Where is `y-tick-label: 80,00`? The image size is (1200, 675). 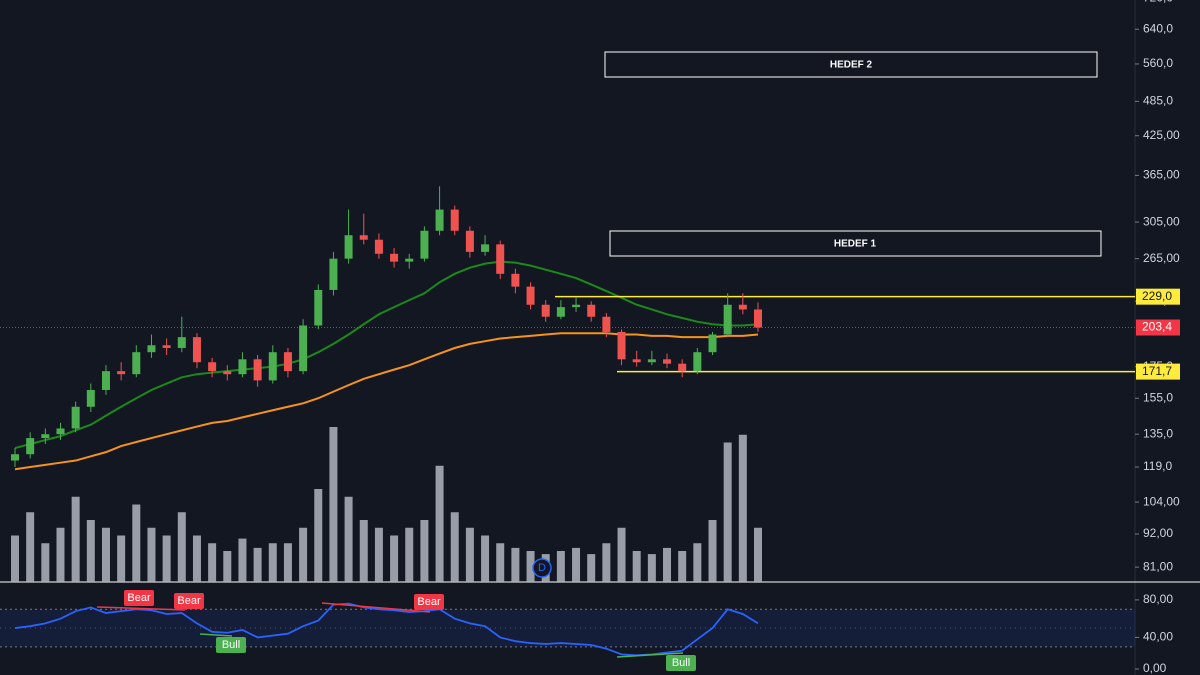 y-tick-label: 80,00 is located at coordinates (1158, 599).